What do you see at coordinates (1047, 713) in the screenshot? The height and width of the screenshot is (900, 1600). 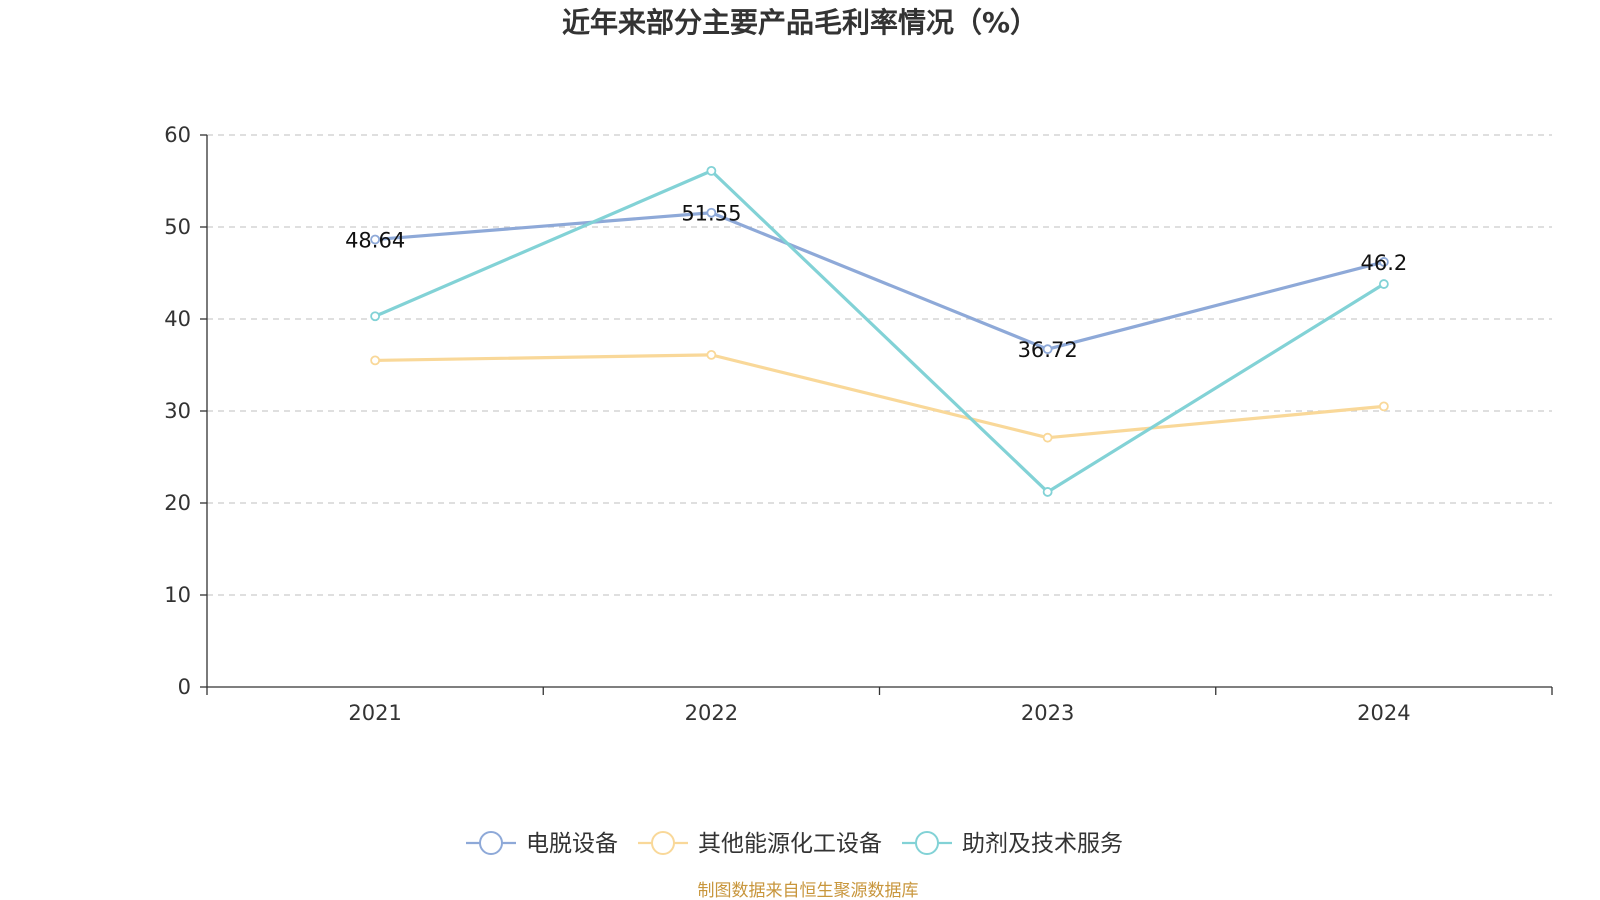 I see `x-tick-label: 2023` at bounding box center [1047, 713].